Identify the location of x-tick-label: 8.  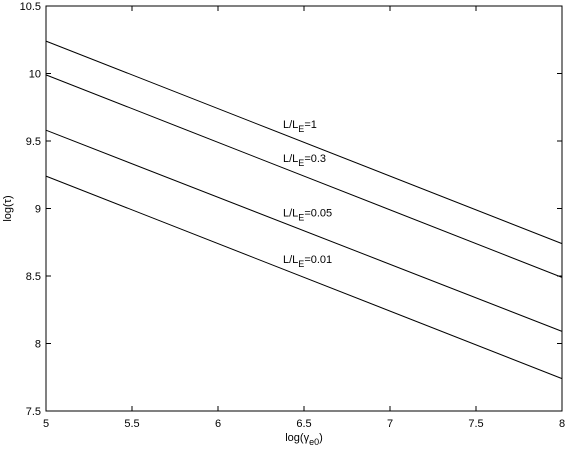
(562, 424).